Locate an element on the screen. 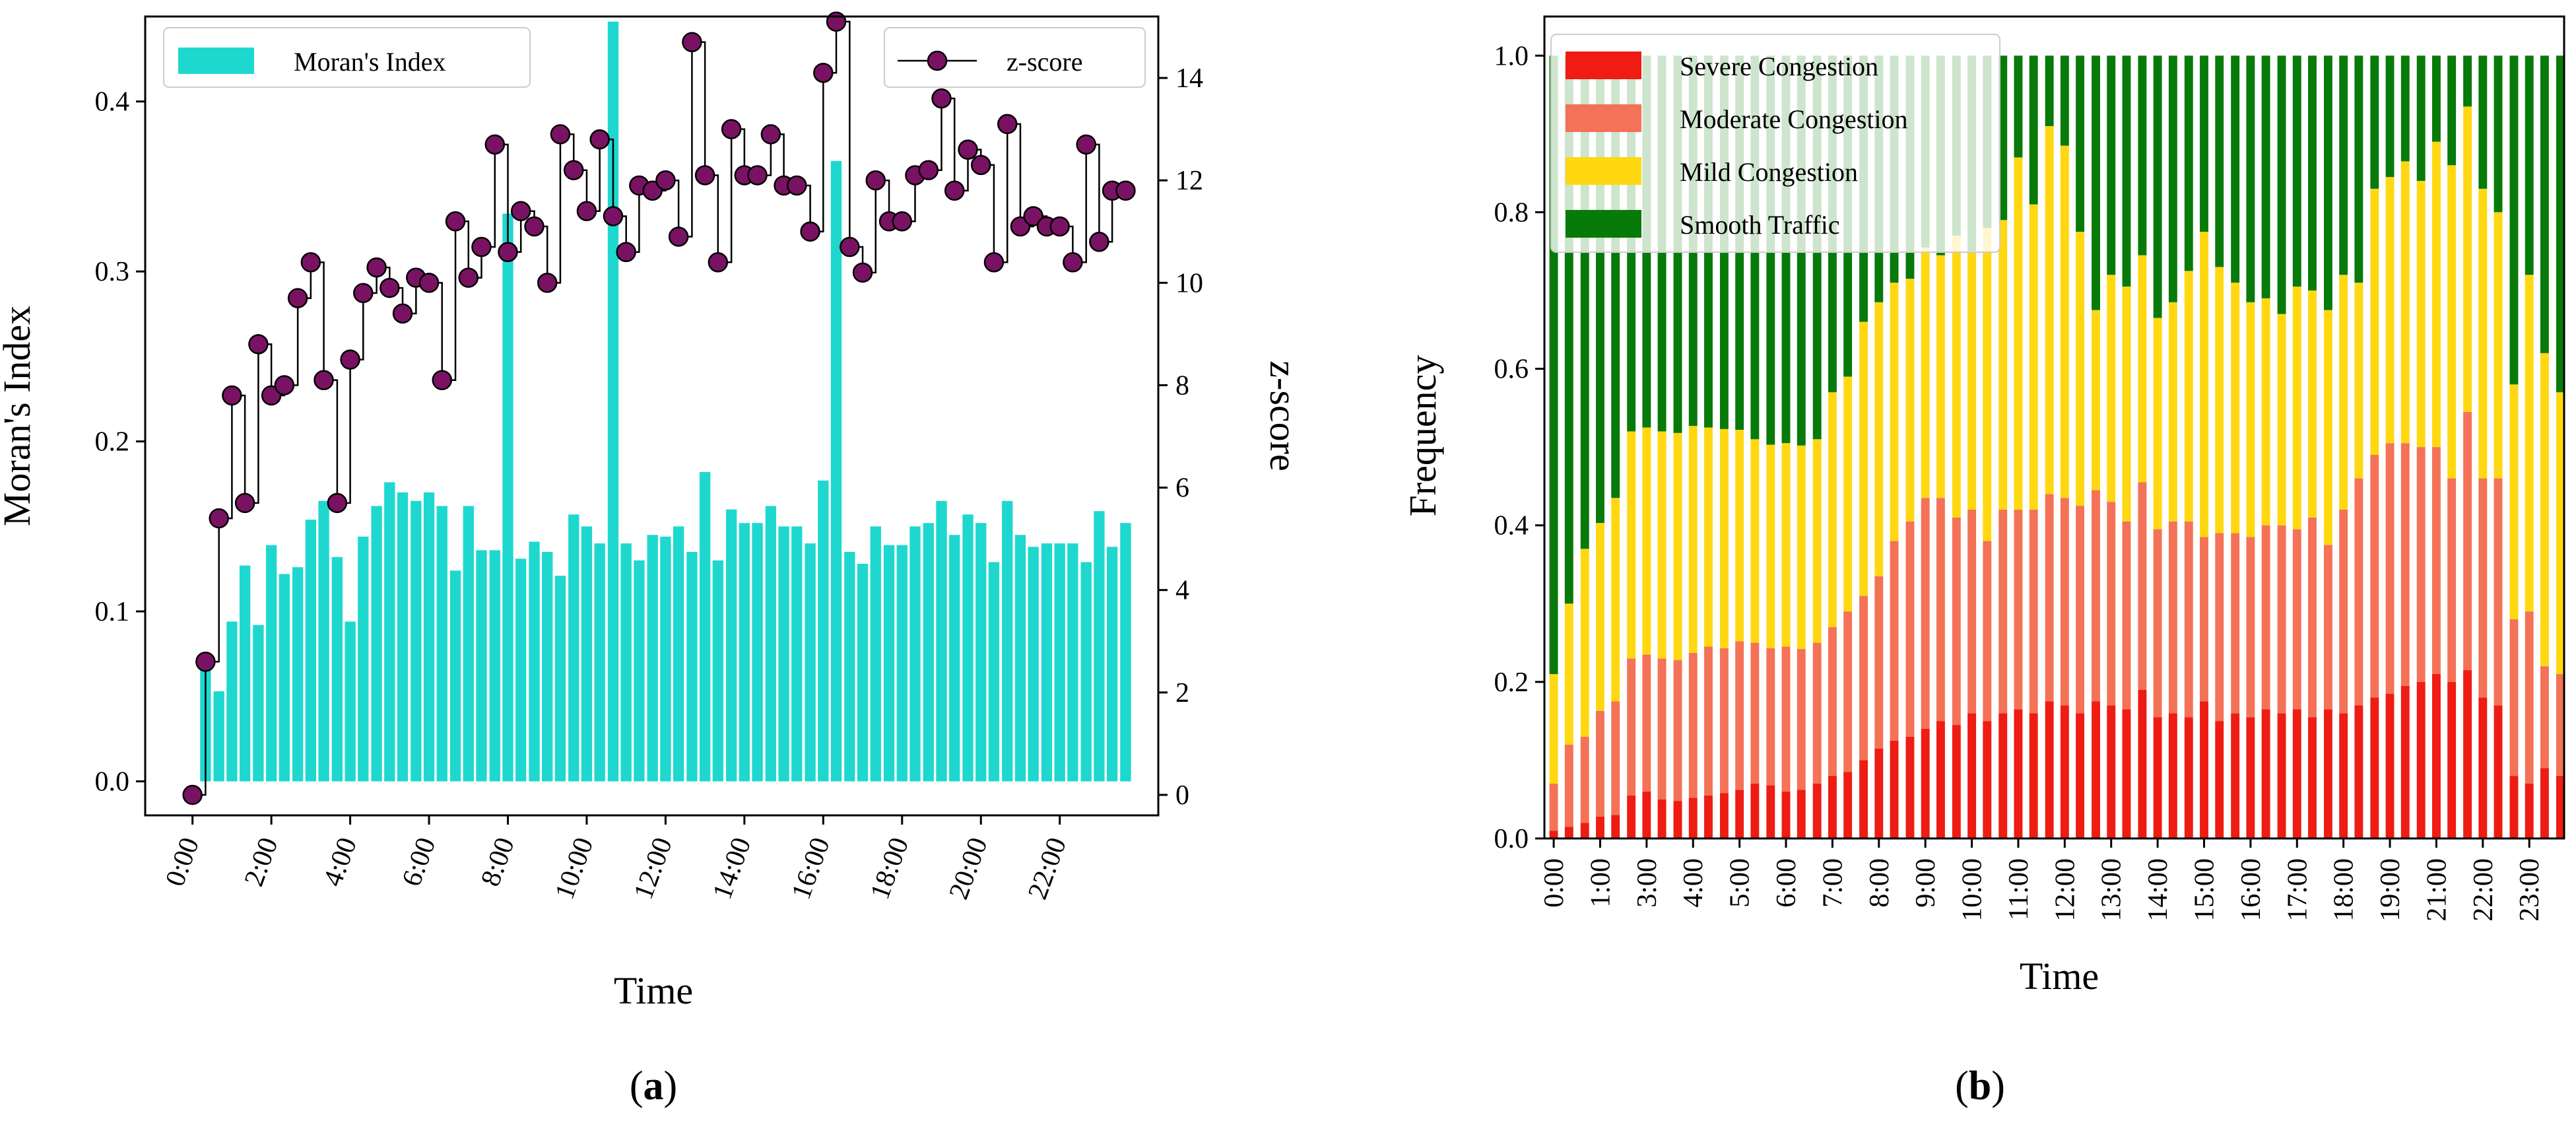 This screenshot has width=2576, height=1125. b-ytick-label: 1.0 is located at coordinates (1512, 56).